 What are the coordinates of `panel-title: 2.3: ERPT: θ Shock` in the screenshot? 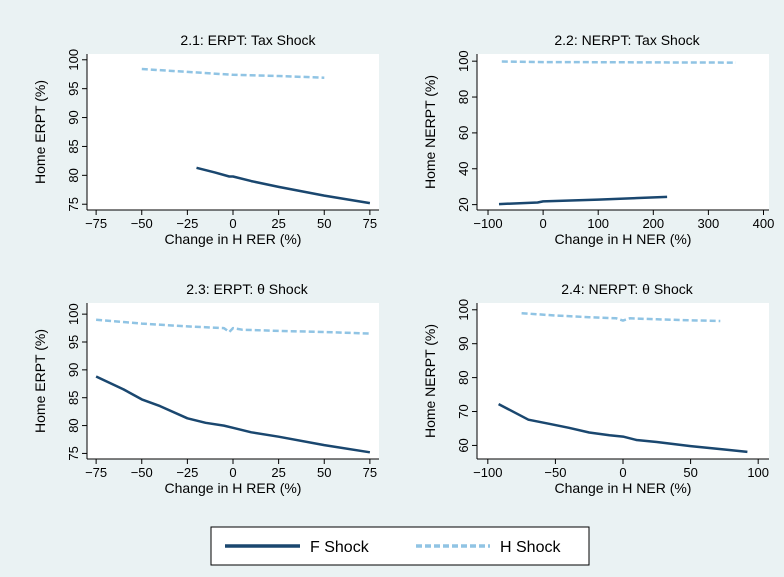 It's located at (247, 289).